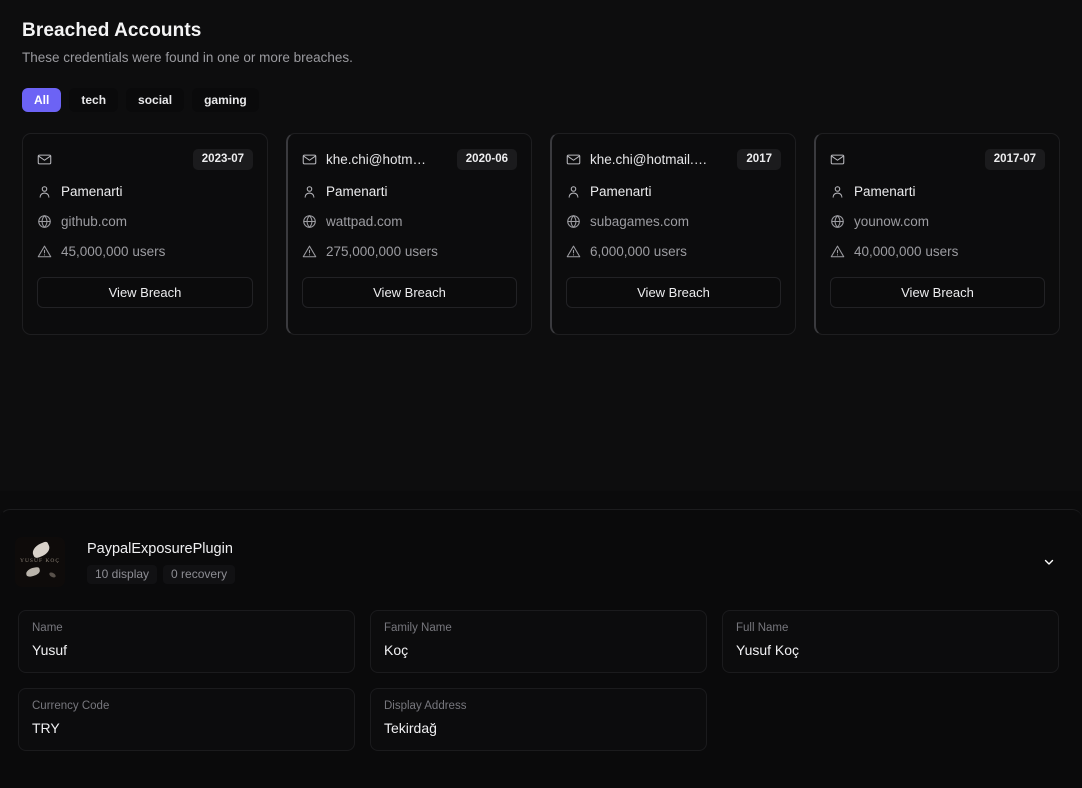 The width and height of the screenshot is (1082, 788). What do you see at coordinates (50, 650) in the screenshot?
I see `field-value: Yusuf` at bounding box center [50, 650].